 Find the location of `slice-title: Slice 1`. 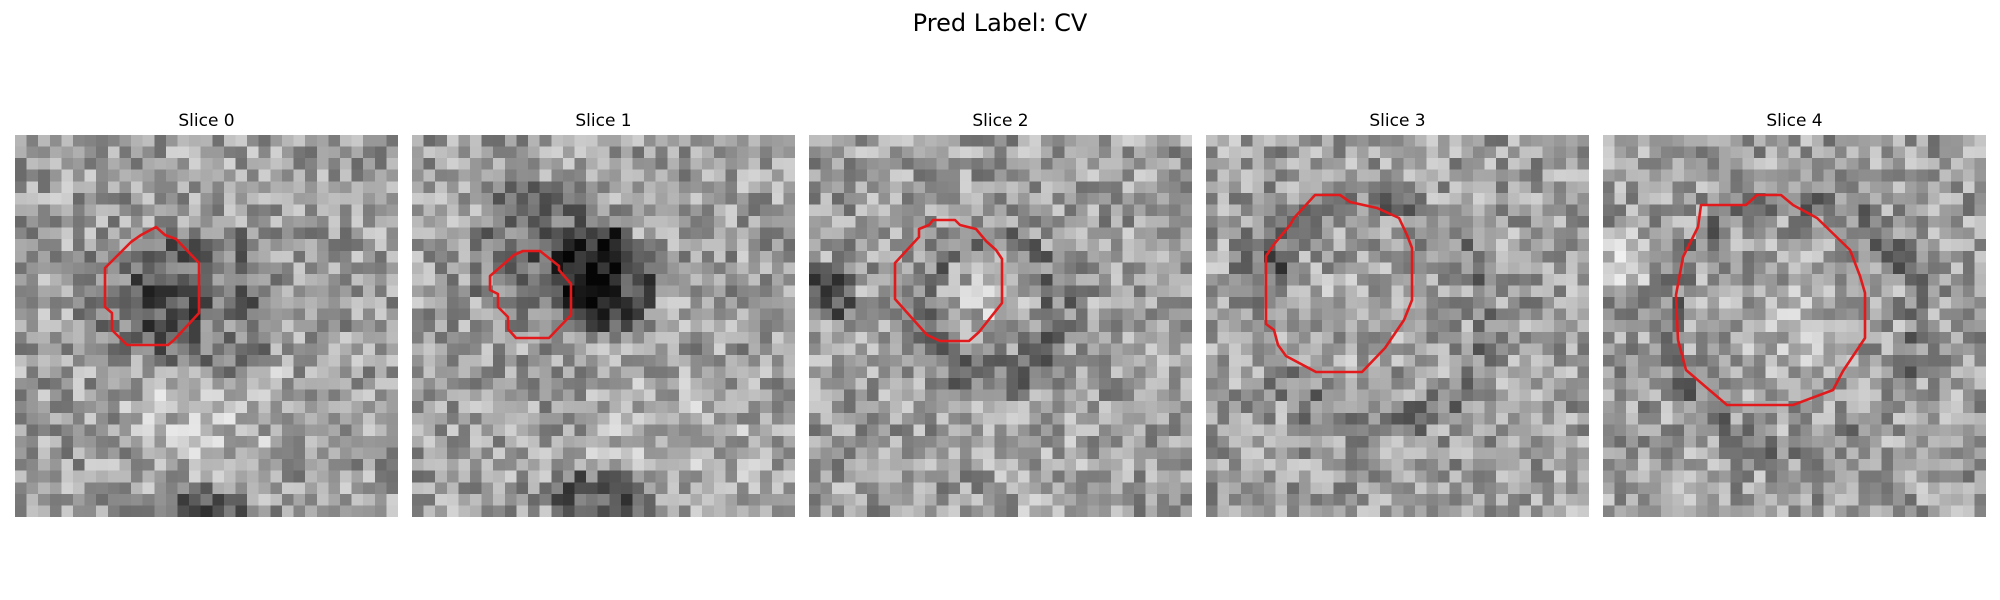

slice-title: Slice 1 is located at coordinates (603, 121).